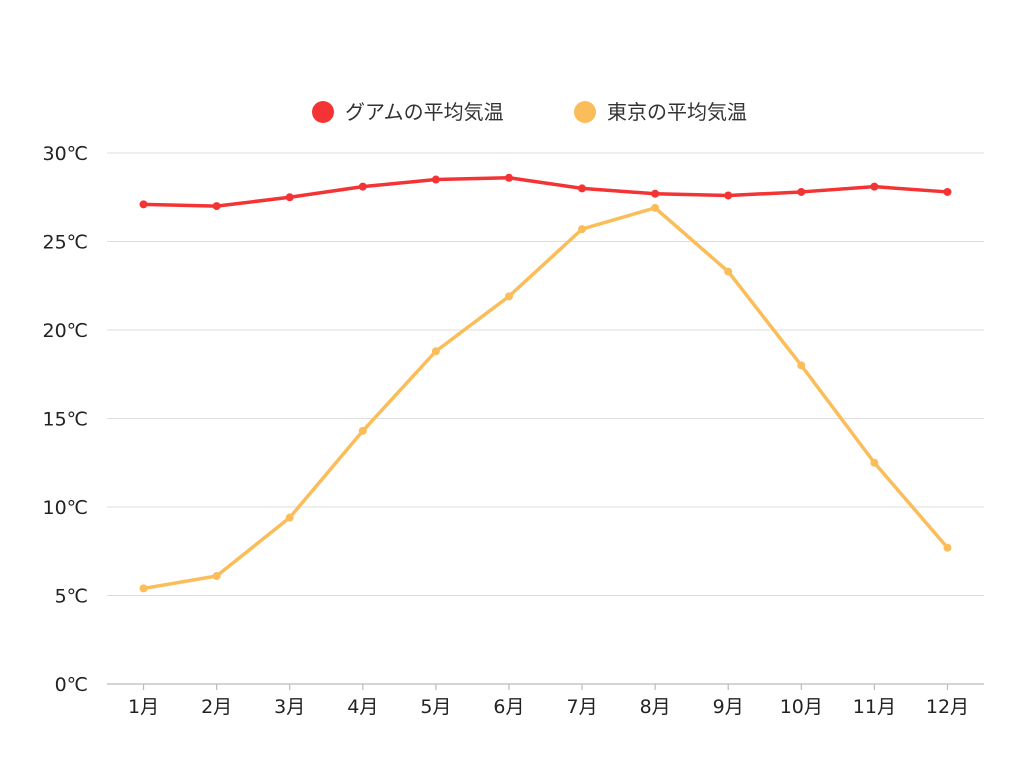 This screenshot has width=1024, height=768. I want to click on x-tick-label: 4月, so click(362, 707).